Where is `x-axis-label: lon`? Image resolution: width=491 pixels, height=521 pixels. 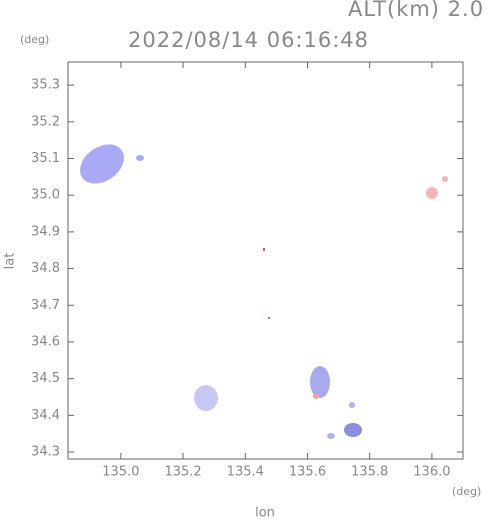 x-axis-label: lon is located at coordinates (265, 513).